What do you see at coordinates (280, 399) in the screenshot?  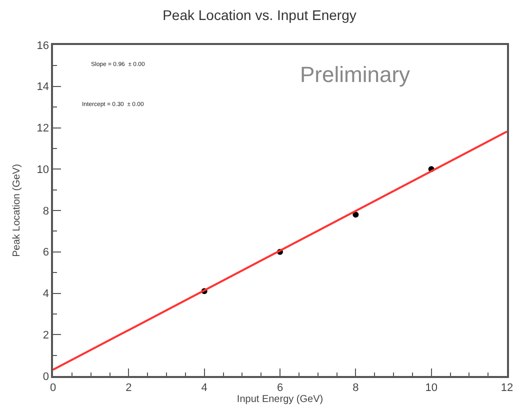 I see `x-axis-title: Input Energy (GeV)` at bounding box center [280, 399].